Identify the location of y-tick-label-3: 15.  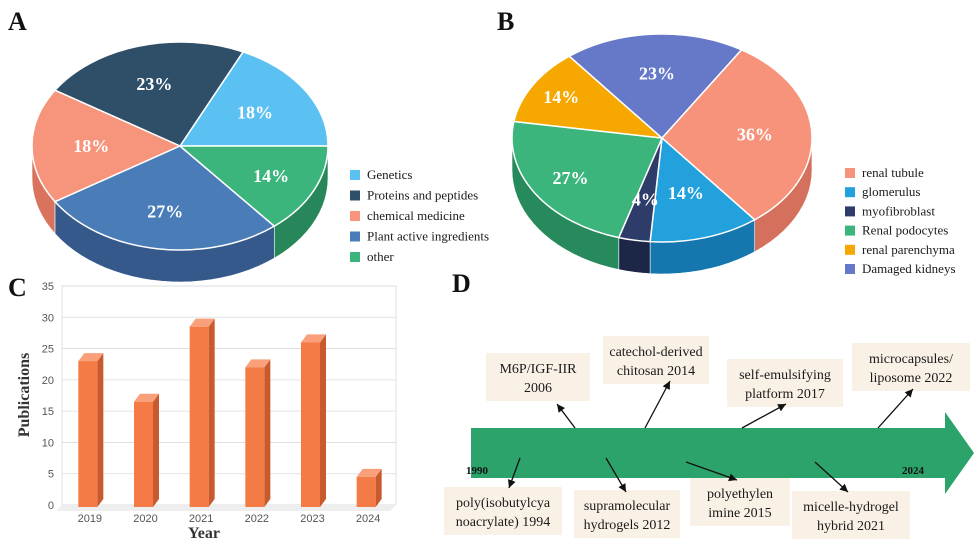
(48, 412).